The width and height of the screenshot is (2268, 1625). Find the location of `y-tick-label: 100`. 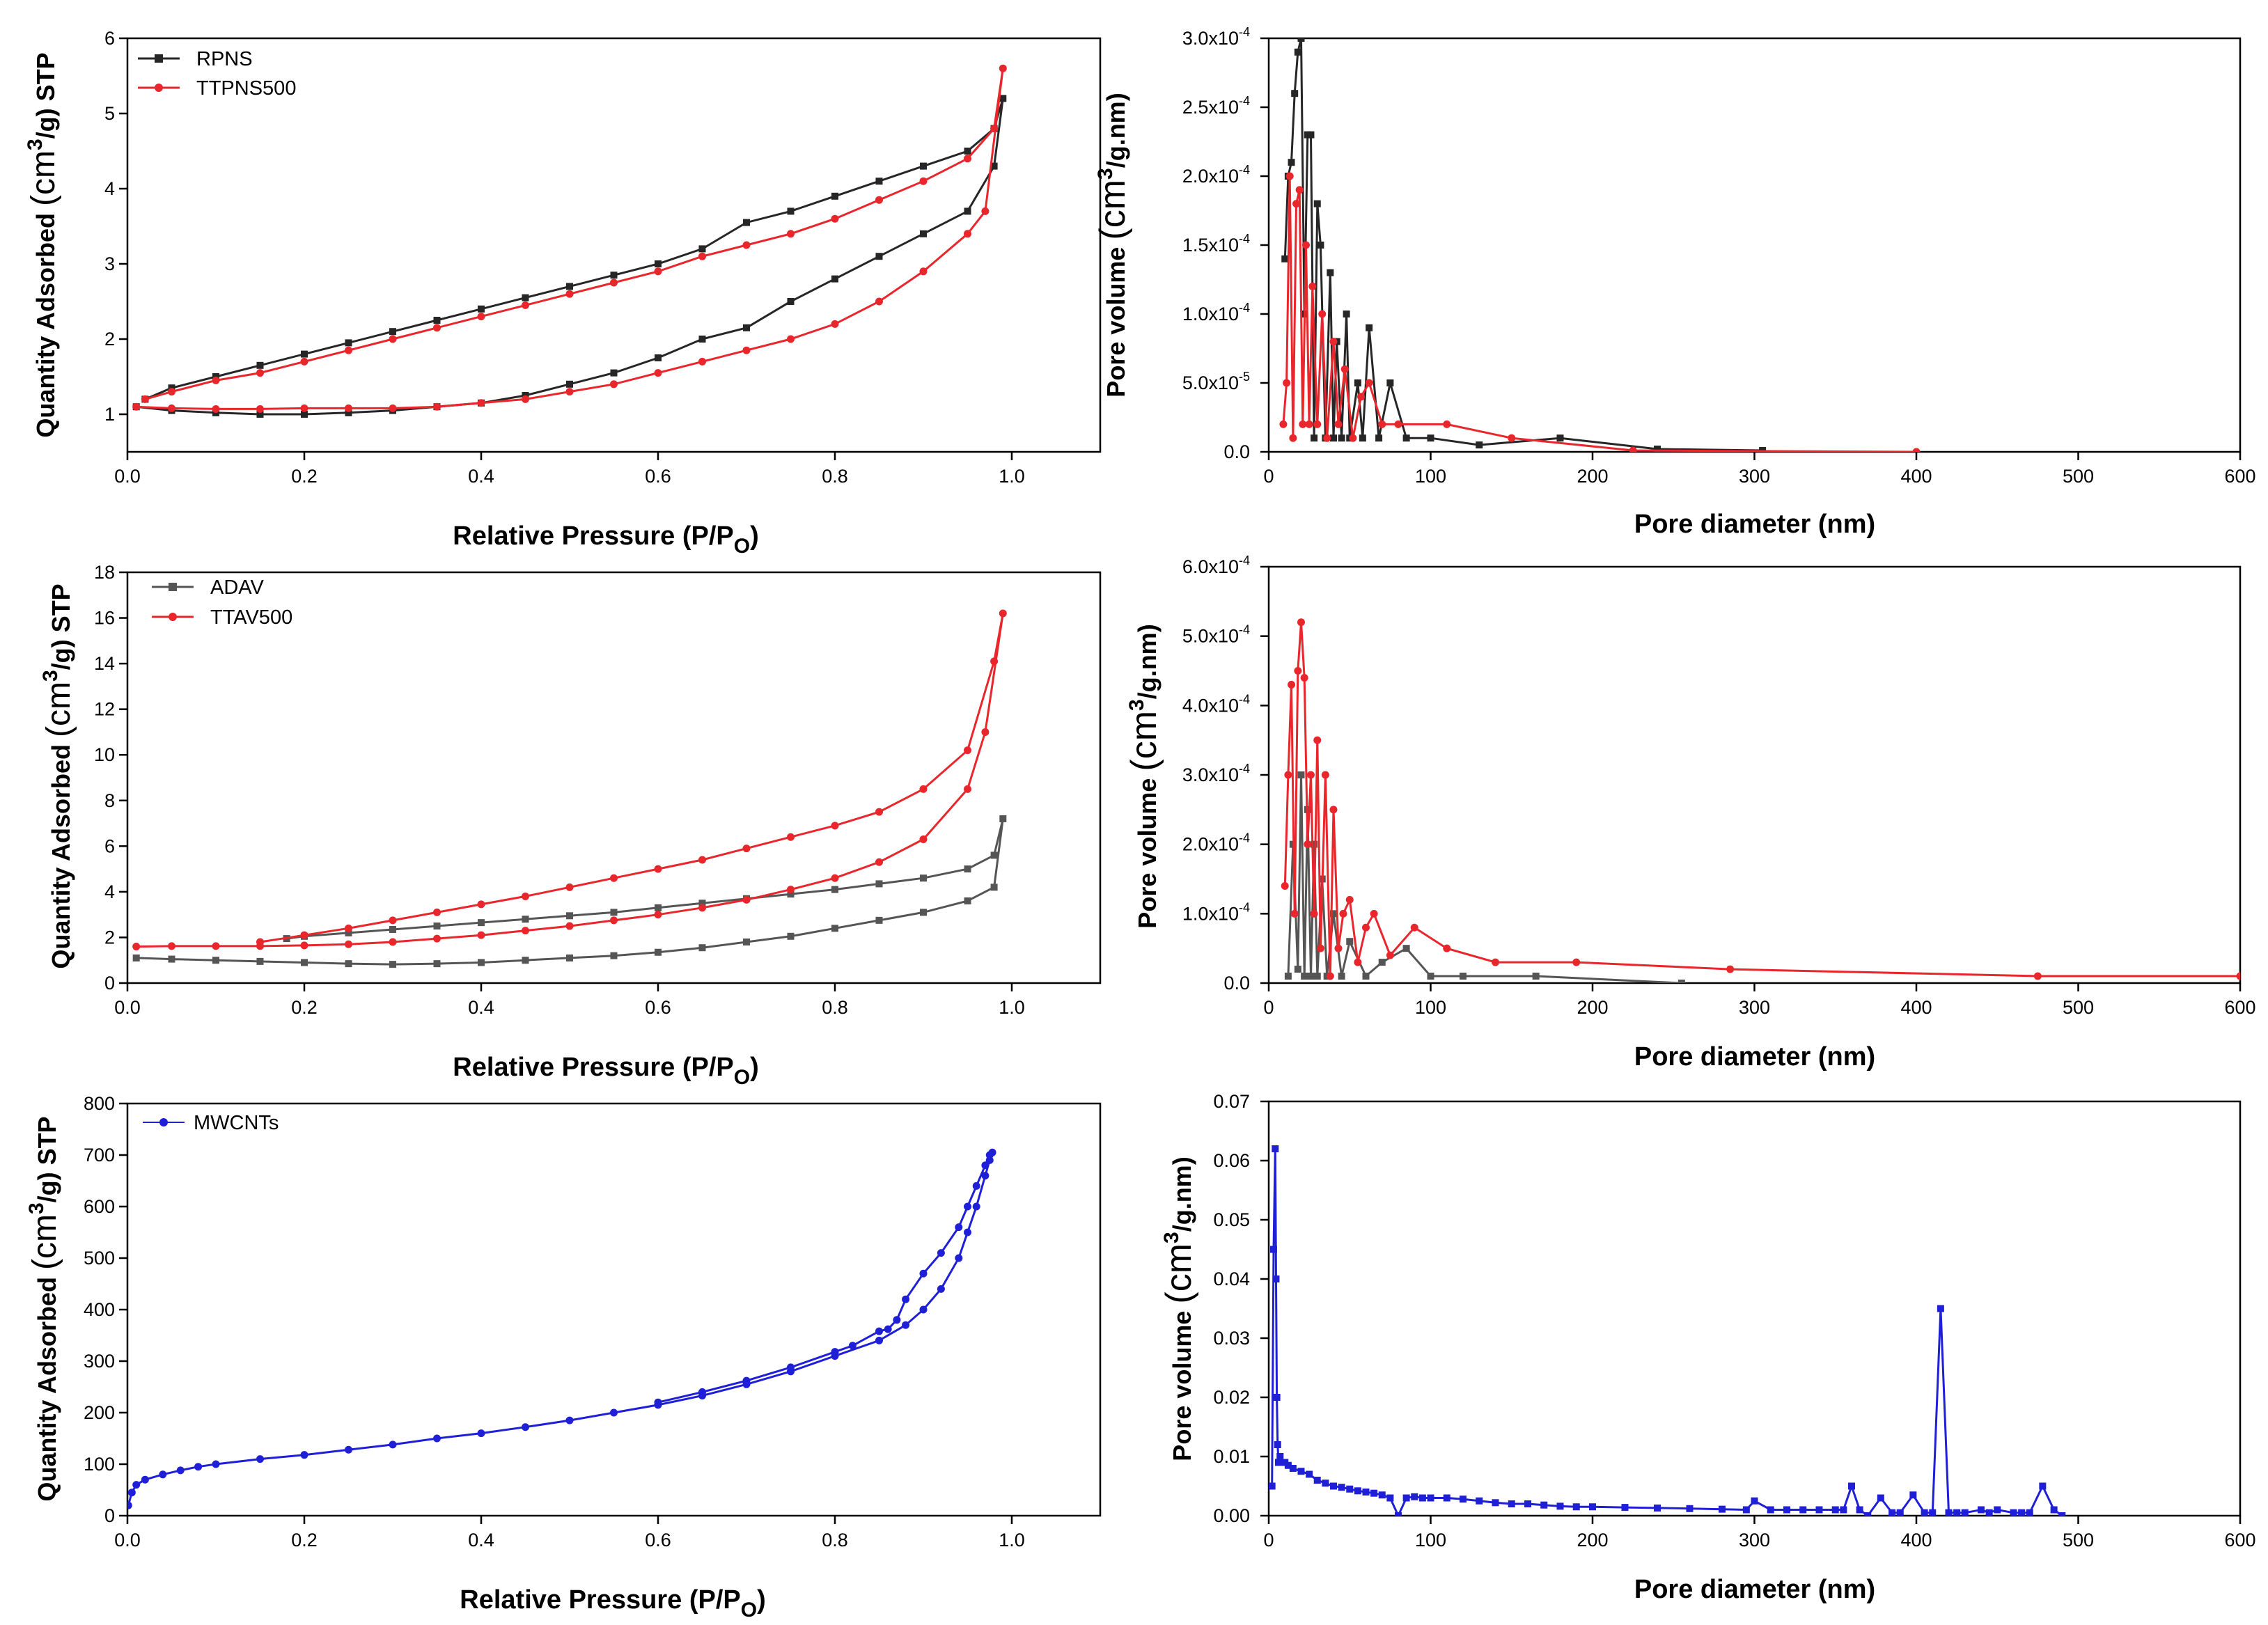

y-tick-label: 100 is located at coordinates (99, 1464).